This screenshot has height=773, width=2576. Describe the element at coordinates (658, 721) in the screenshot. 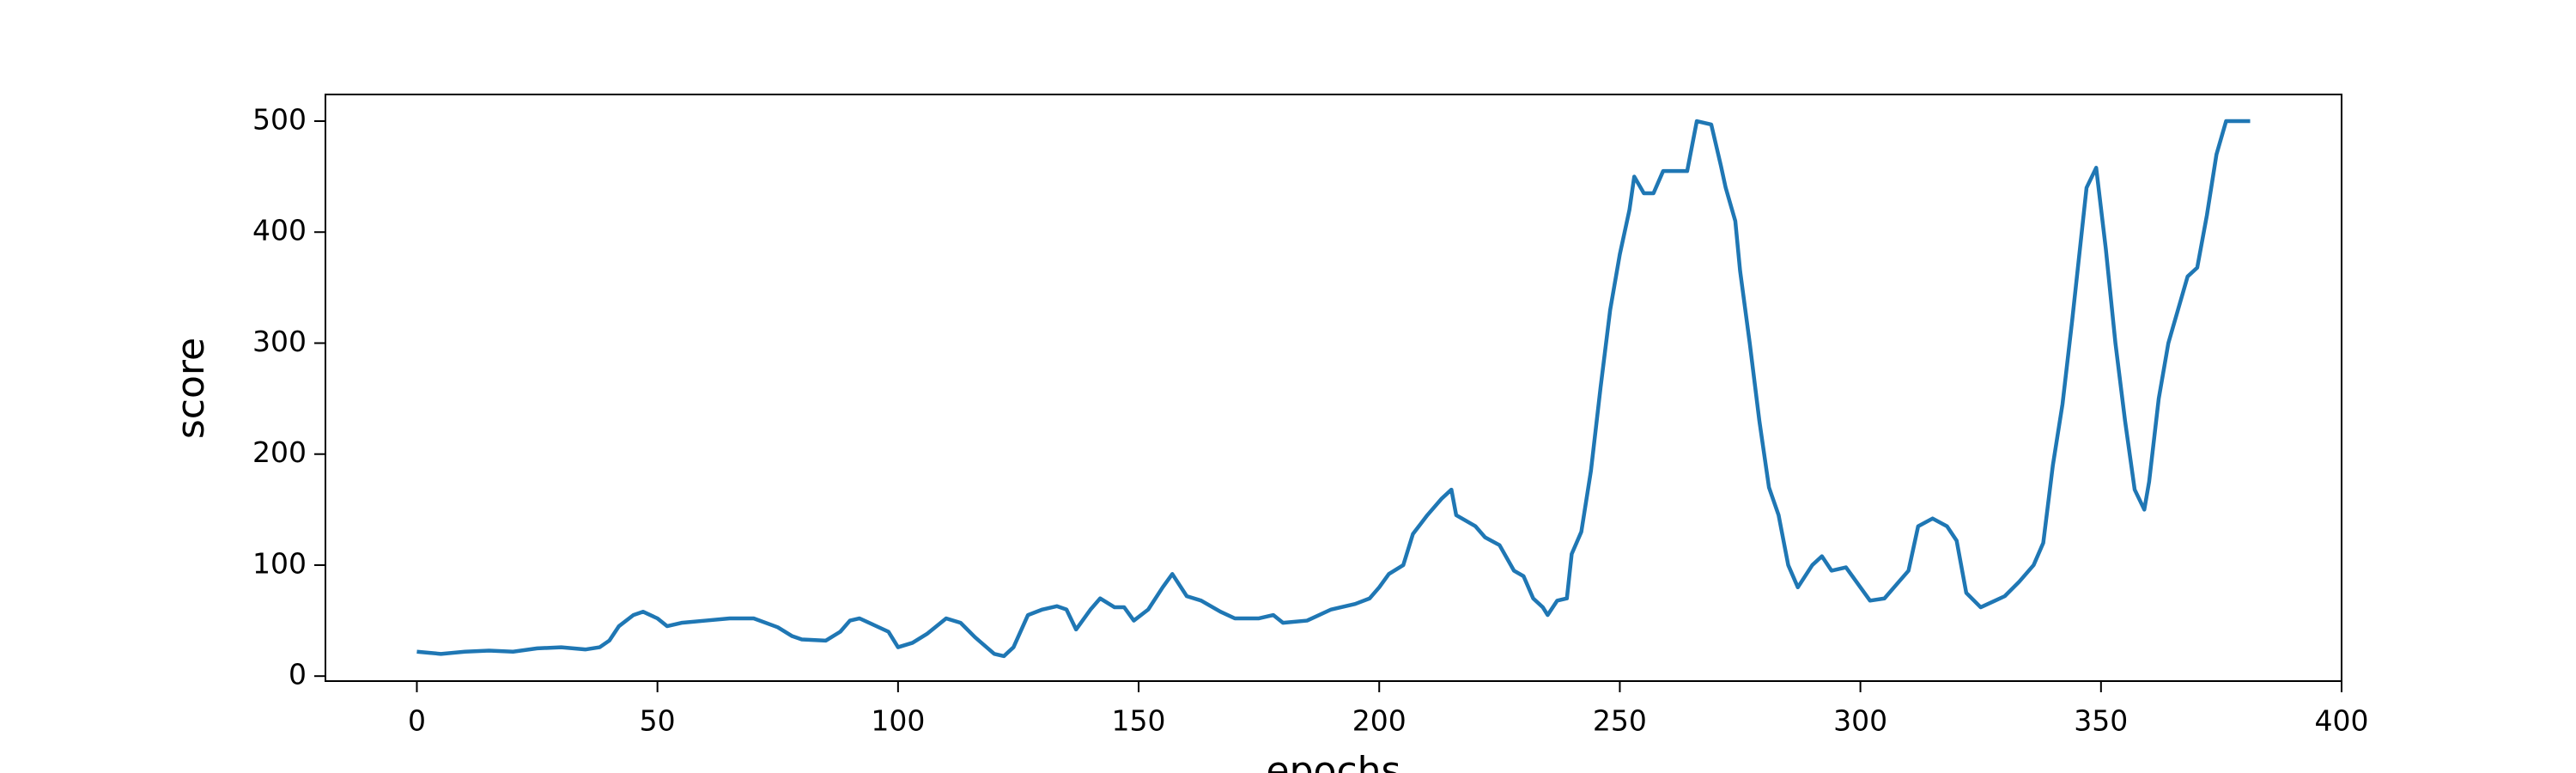

I see `x-tick-label: 50` at that location.